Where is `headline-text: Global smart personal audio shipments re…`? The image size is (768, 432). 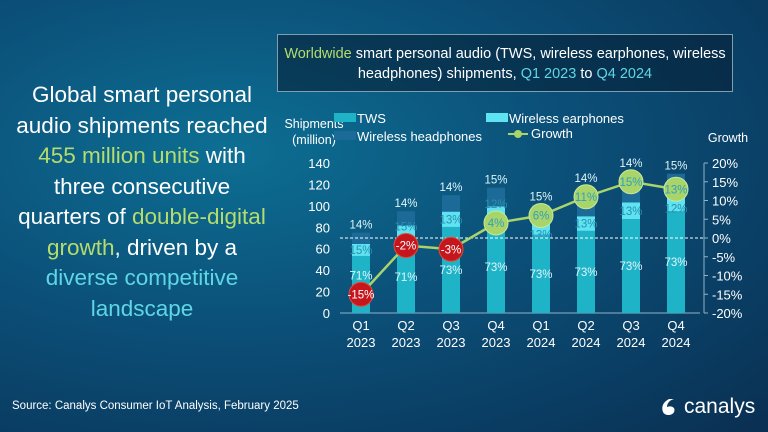 headline-text: Global smart personal audio shipments re… is located at coordinates (142, 110).